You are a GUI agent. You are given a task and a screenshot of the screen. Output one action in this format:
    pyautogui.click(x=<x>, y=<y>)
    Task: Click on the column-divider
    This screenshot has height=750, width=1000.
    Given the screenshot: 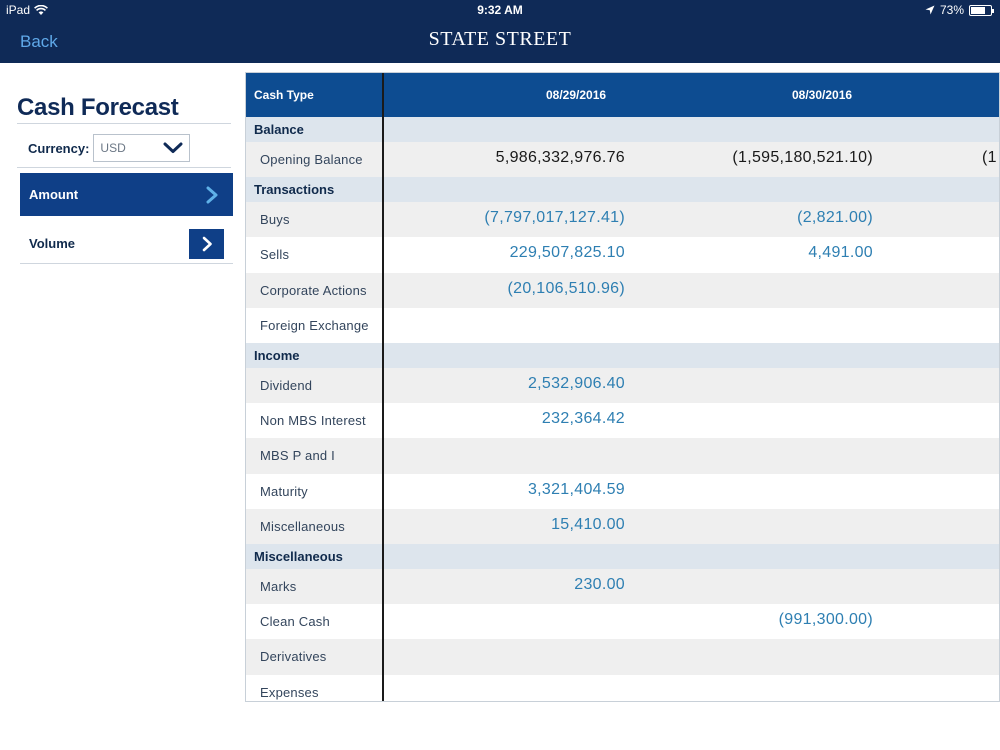 What is the action you would take?
    pyautogui.click(x=383, y=387)
    